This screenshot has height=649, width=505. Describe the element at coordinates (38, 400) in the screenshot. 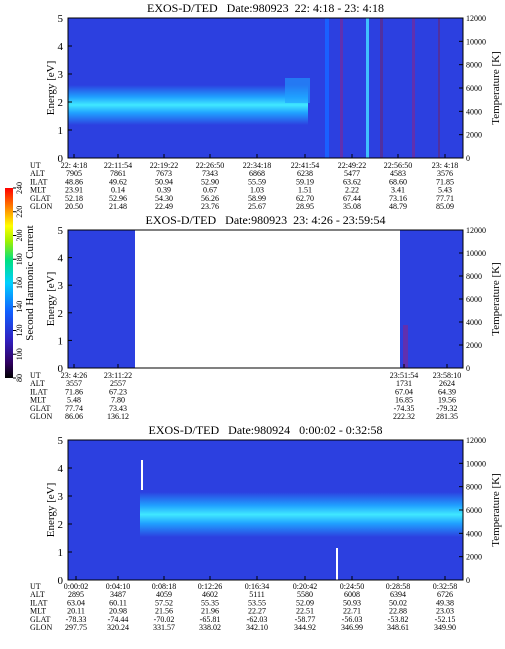

I see `row-label: MLT` at that location.